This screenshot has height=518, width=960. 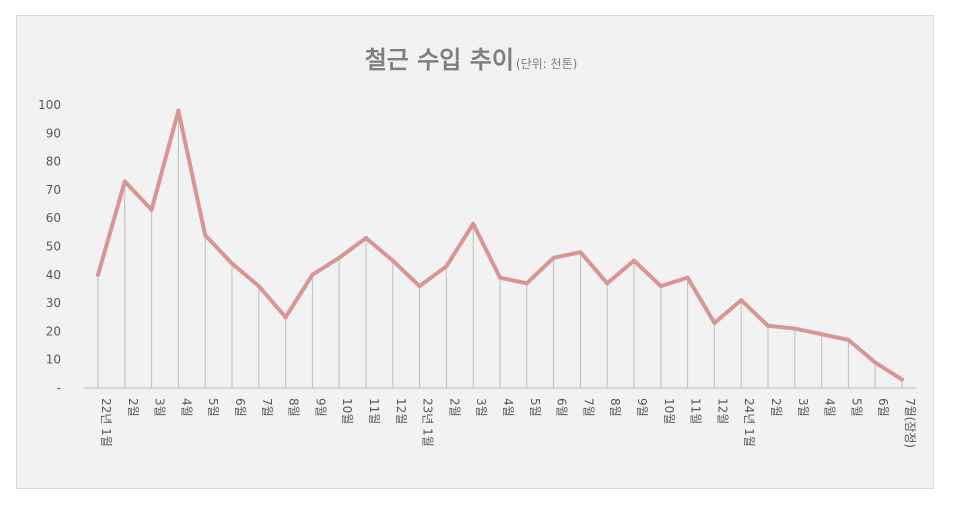 I want to click on y-tick-label: -, so click(x=59, y=388).